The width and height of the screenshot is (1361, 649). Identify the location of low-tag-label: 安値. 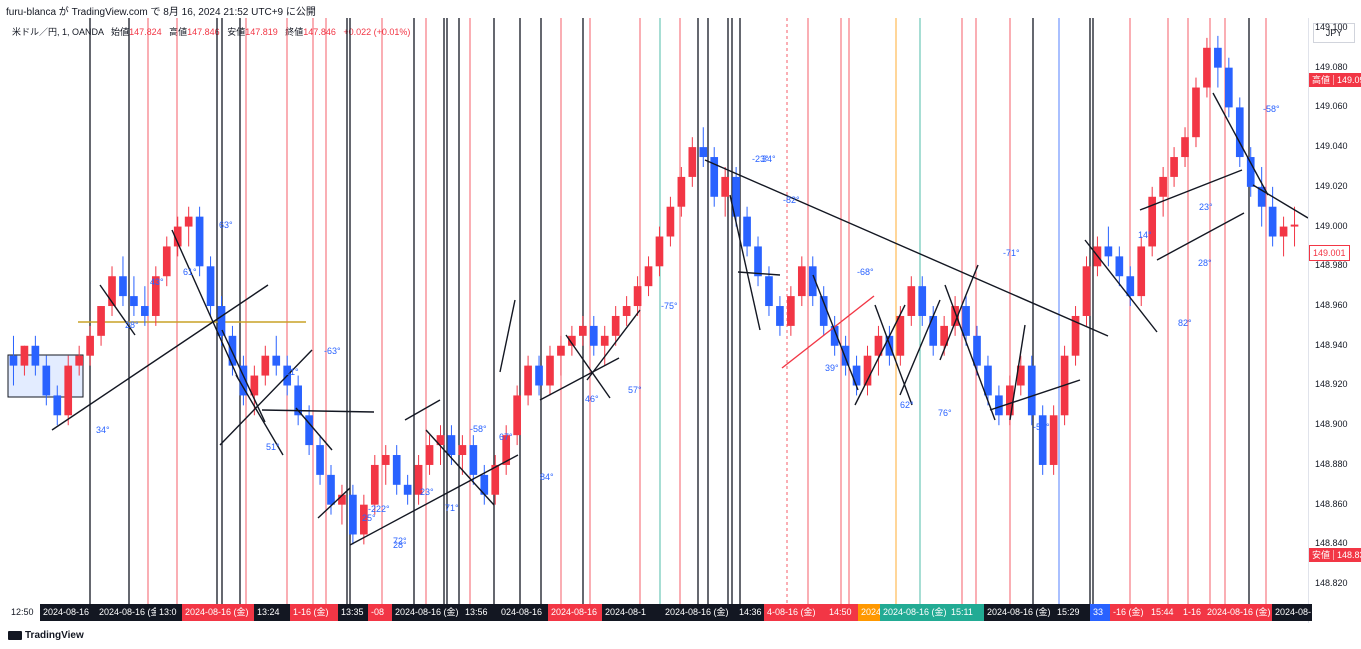
(1321, 555).